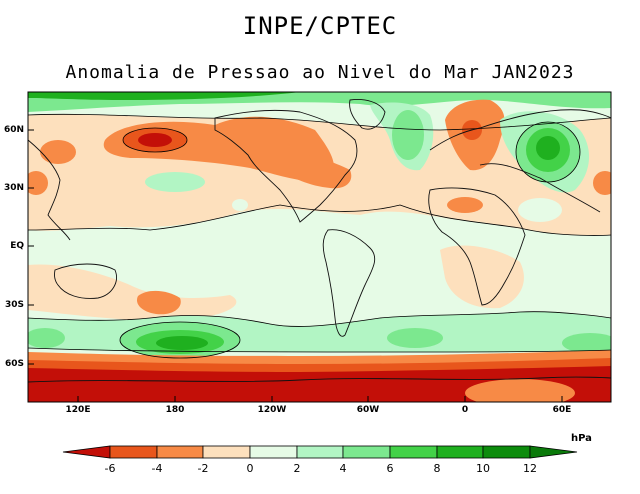  I want to click on colorbar-label: 4, so click(343, 468).